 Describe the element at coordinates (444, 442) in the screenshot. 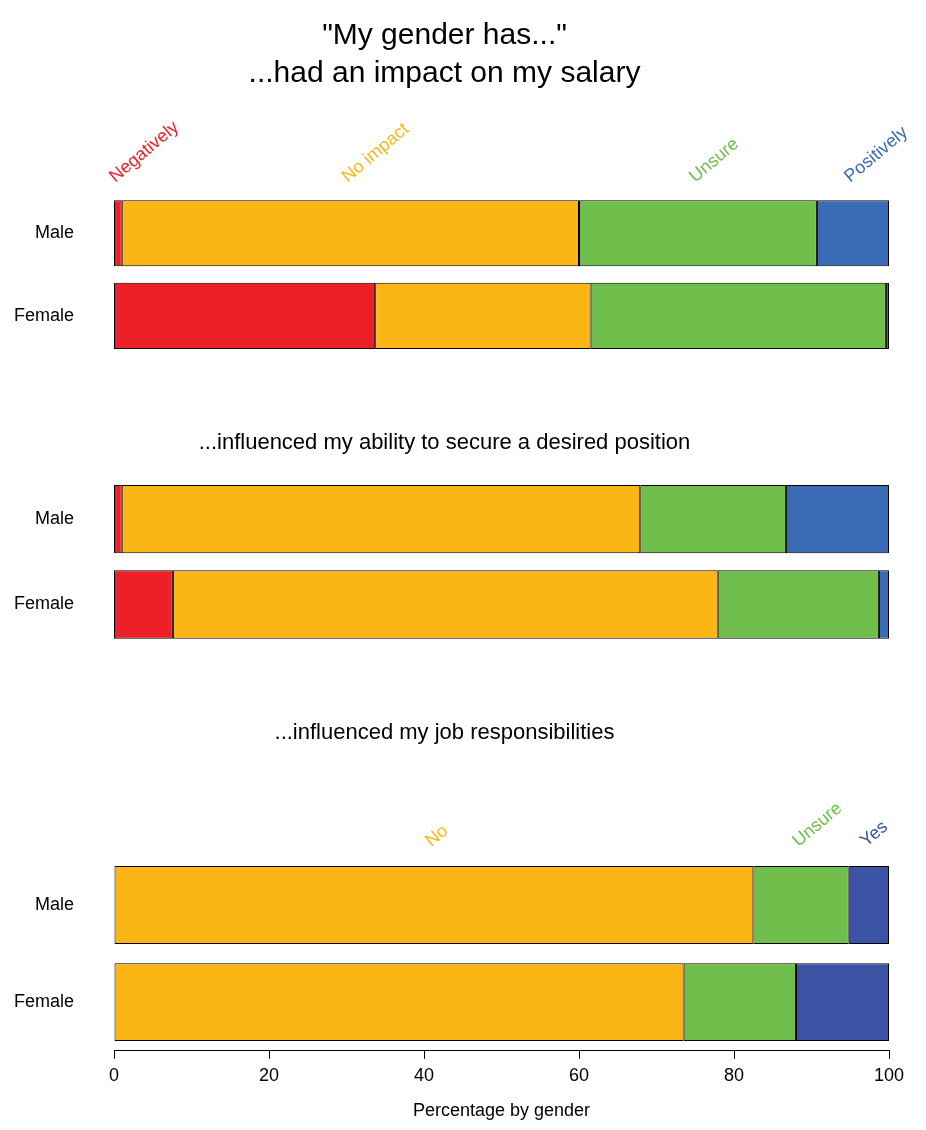

I see `chart-title: ...influenced my ability to secure a desired position` at that location.